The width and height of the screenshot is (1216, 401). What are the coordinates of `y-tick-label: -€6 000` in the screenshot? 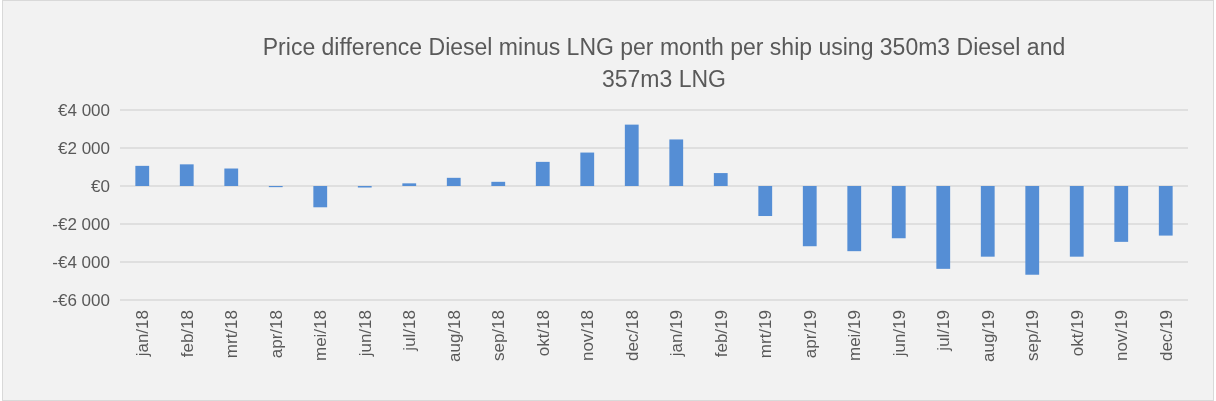 It's located at (81, 300).